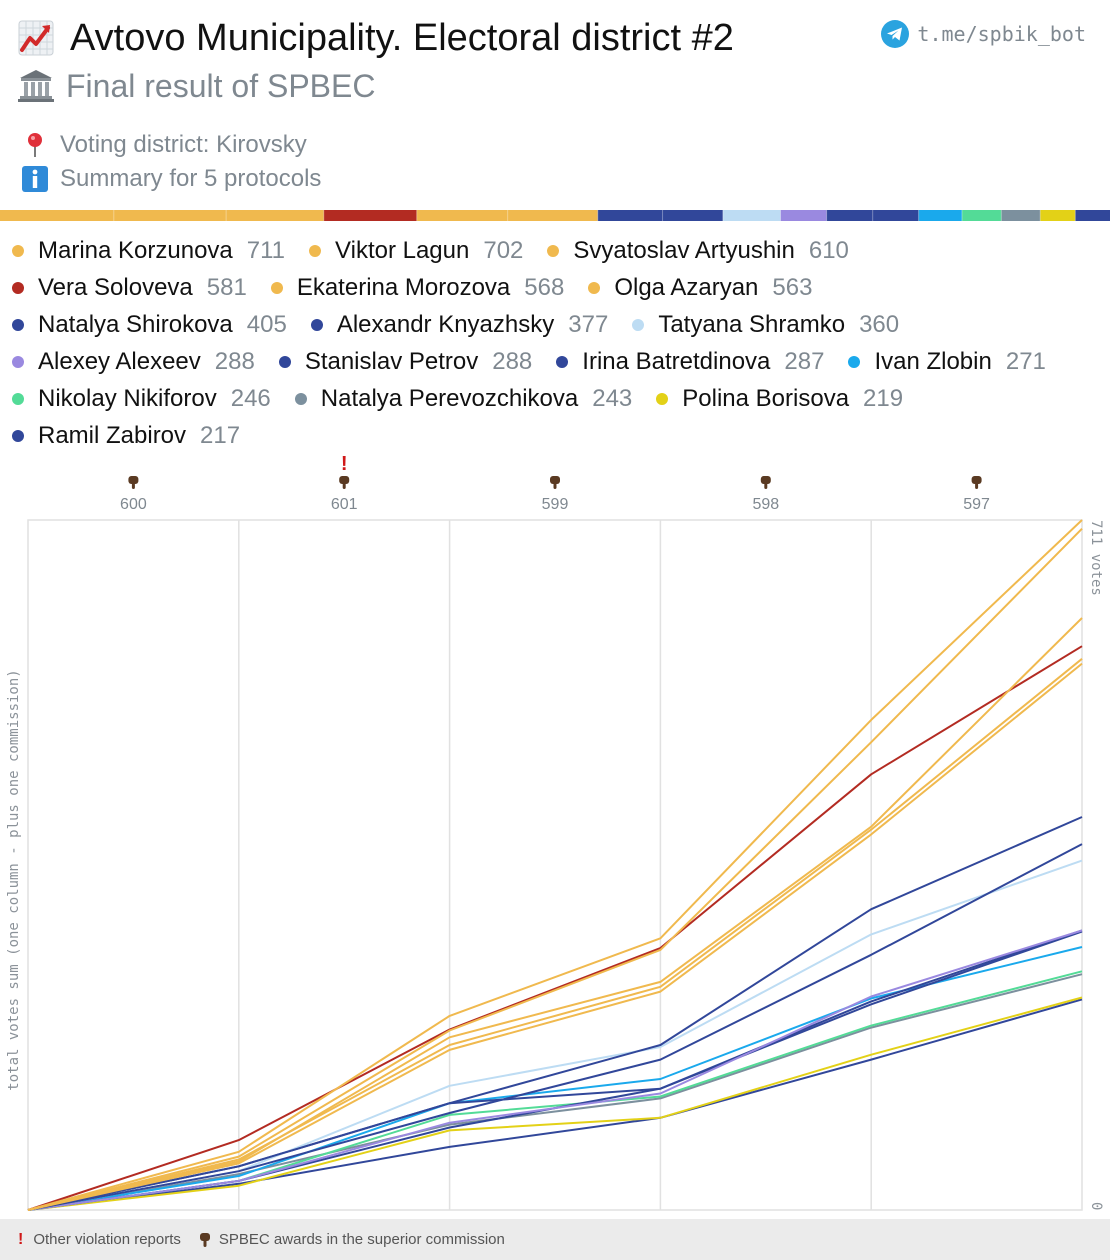  I want to click on legend-item: Irina Batretdinova 287, so click(690, 362).